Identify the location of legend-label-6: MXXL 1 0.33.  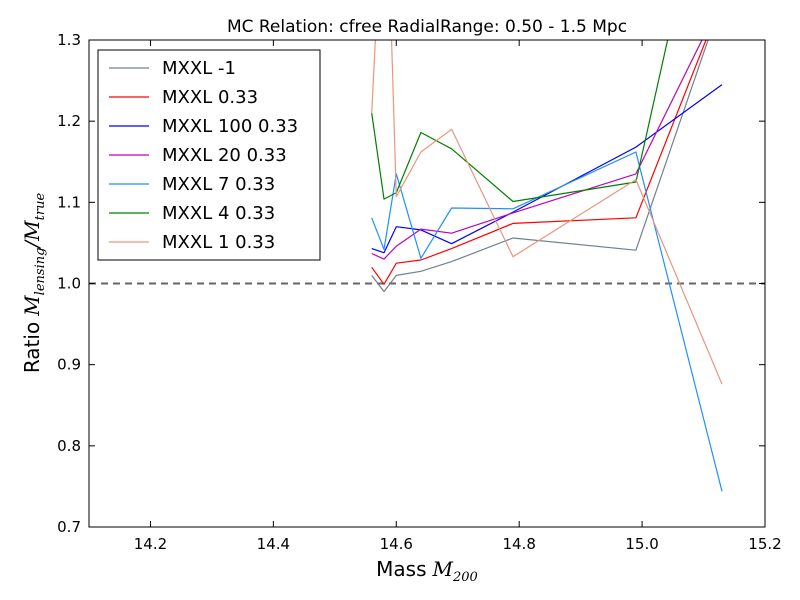
(218, 242).